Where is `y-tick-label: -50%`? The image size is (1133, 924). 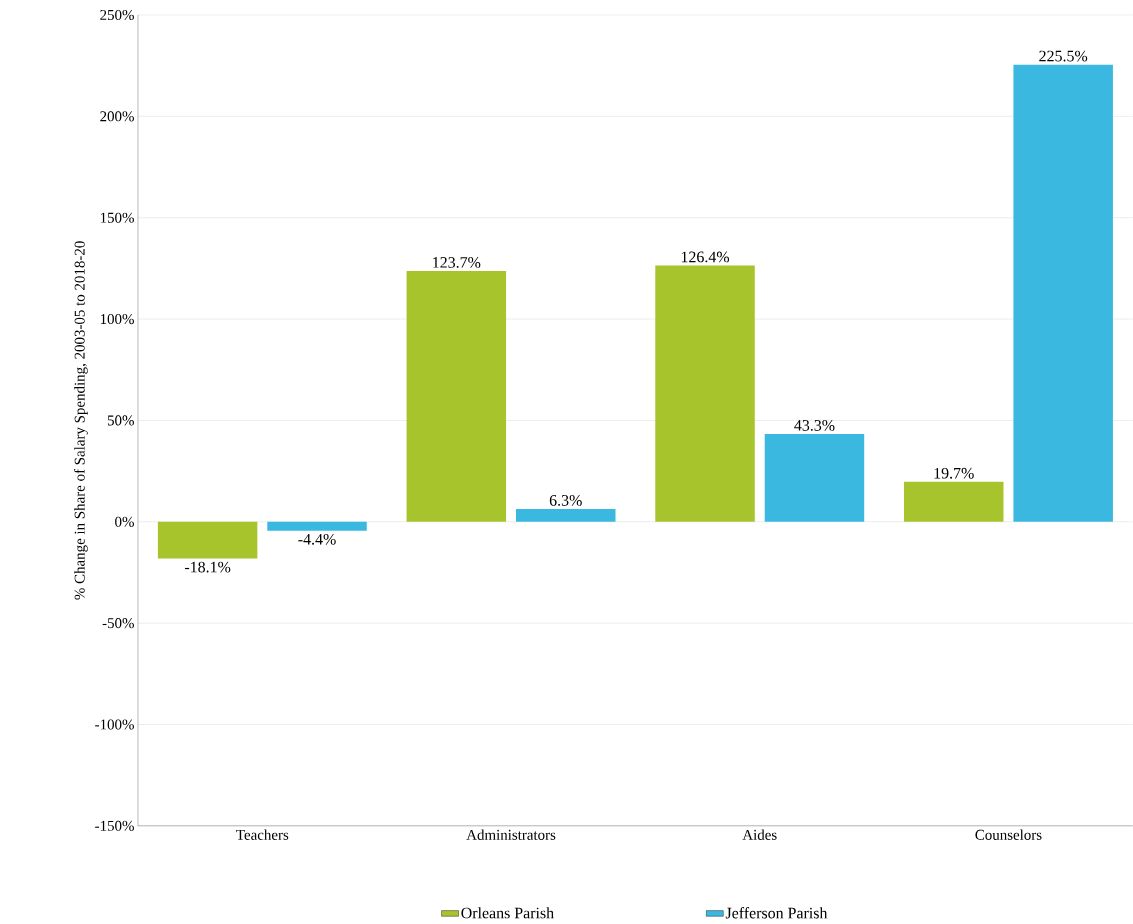
y-tick-label: -50% is located at coordinates (118, 623).